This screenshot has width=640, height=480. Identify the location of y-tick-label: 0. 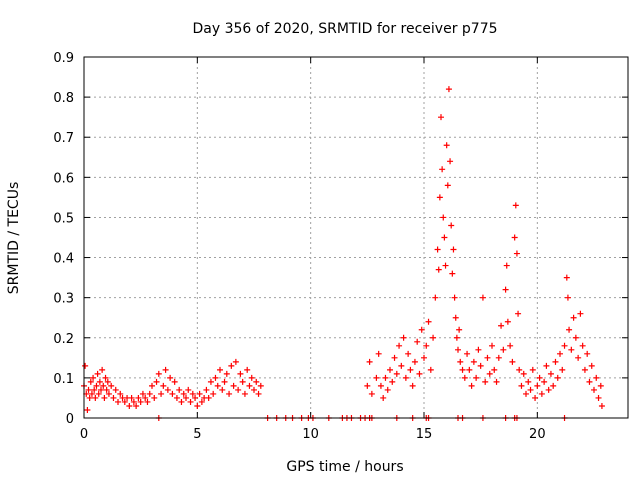
(70, 419).